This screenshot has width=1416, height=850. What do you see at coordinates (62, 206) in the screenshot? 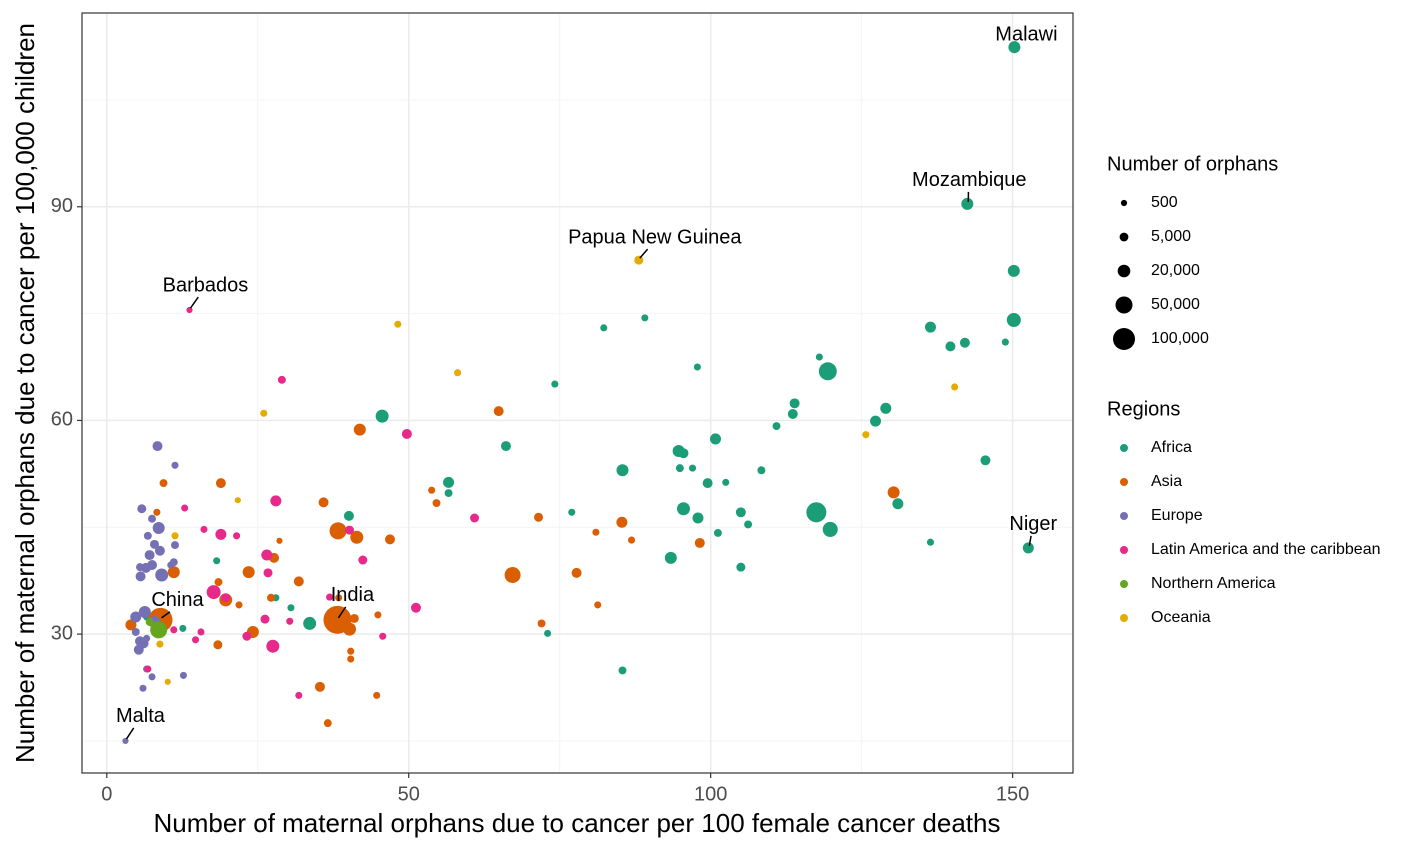
I see `y-tick-label: 90` at bounding box center [62, 206].